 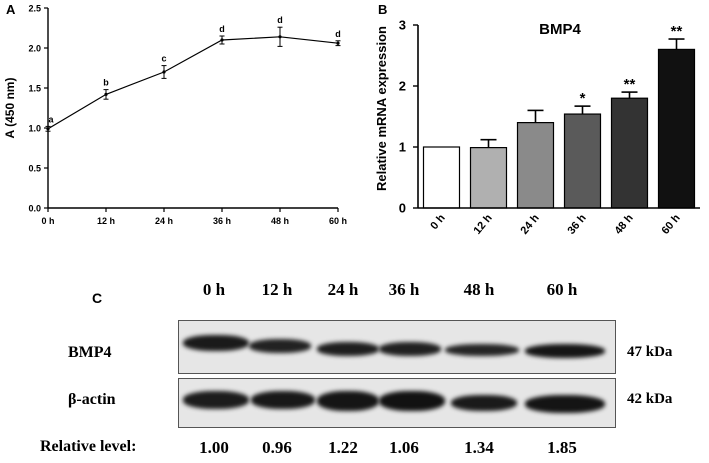 I want to click on y-tick-label: 2.5, so click(x=34, y=9).